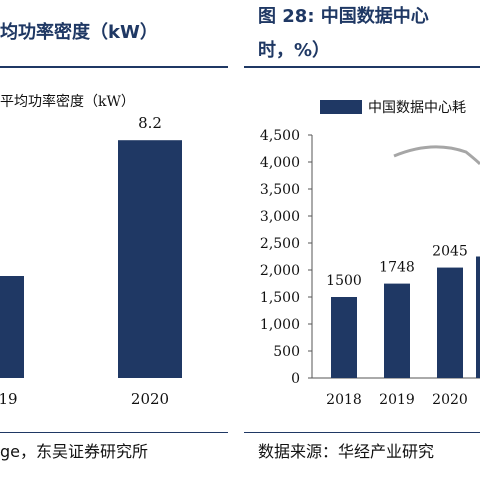 The image size is (480, 480). I want to click on right-y-tick-label-4: 2,500, so click(280, 244).